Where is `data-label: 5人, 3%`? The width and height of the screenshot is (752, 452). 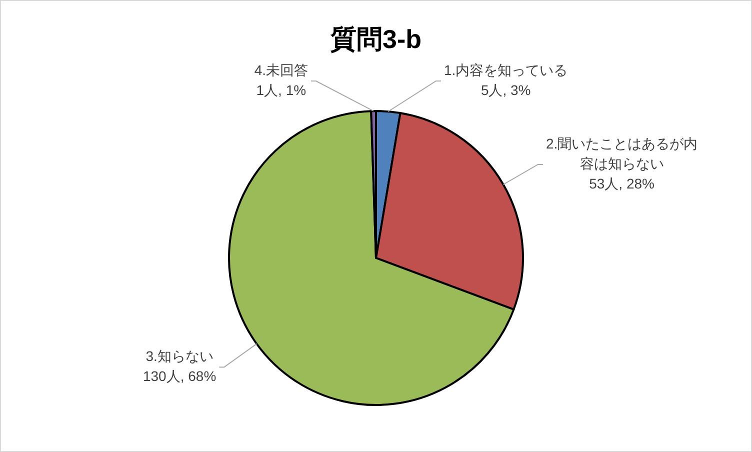 data-label: 5人, 3% is located at coordinates (505, 90).